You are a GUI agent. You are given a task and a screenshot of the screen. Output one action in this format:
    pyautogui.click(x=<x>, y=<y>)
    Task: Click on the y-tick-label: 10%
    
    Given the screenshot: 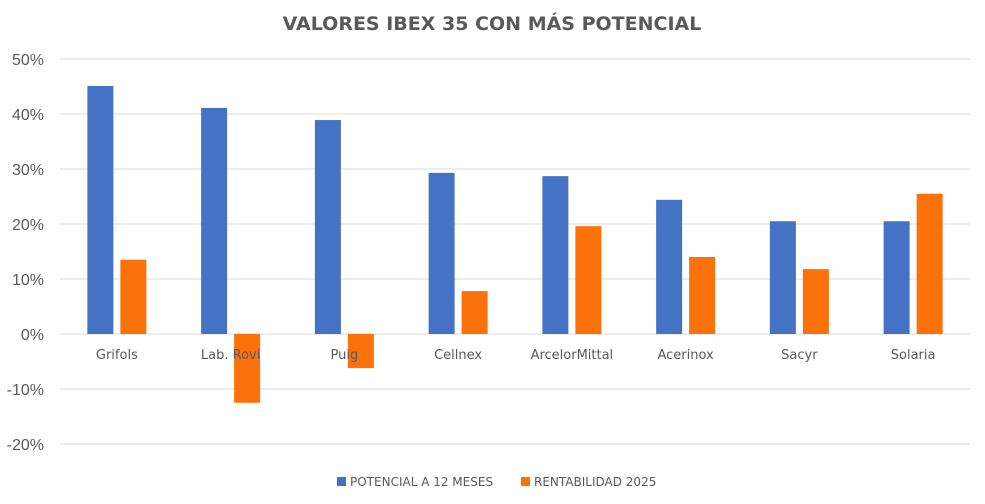 What is the action you would take?
    pyautogui.click(x=28, y=280)
    